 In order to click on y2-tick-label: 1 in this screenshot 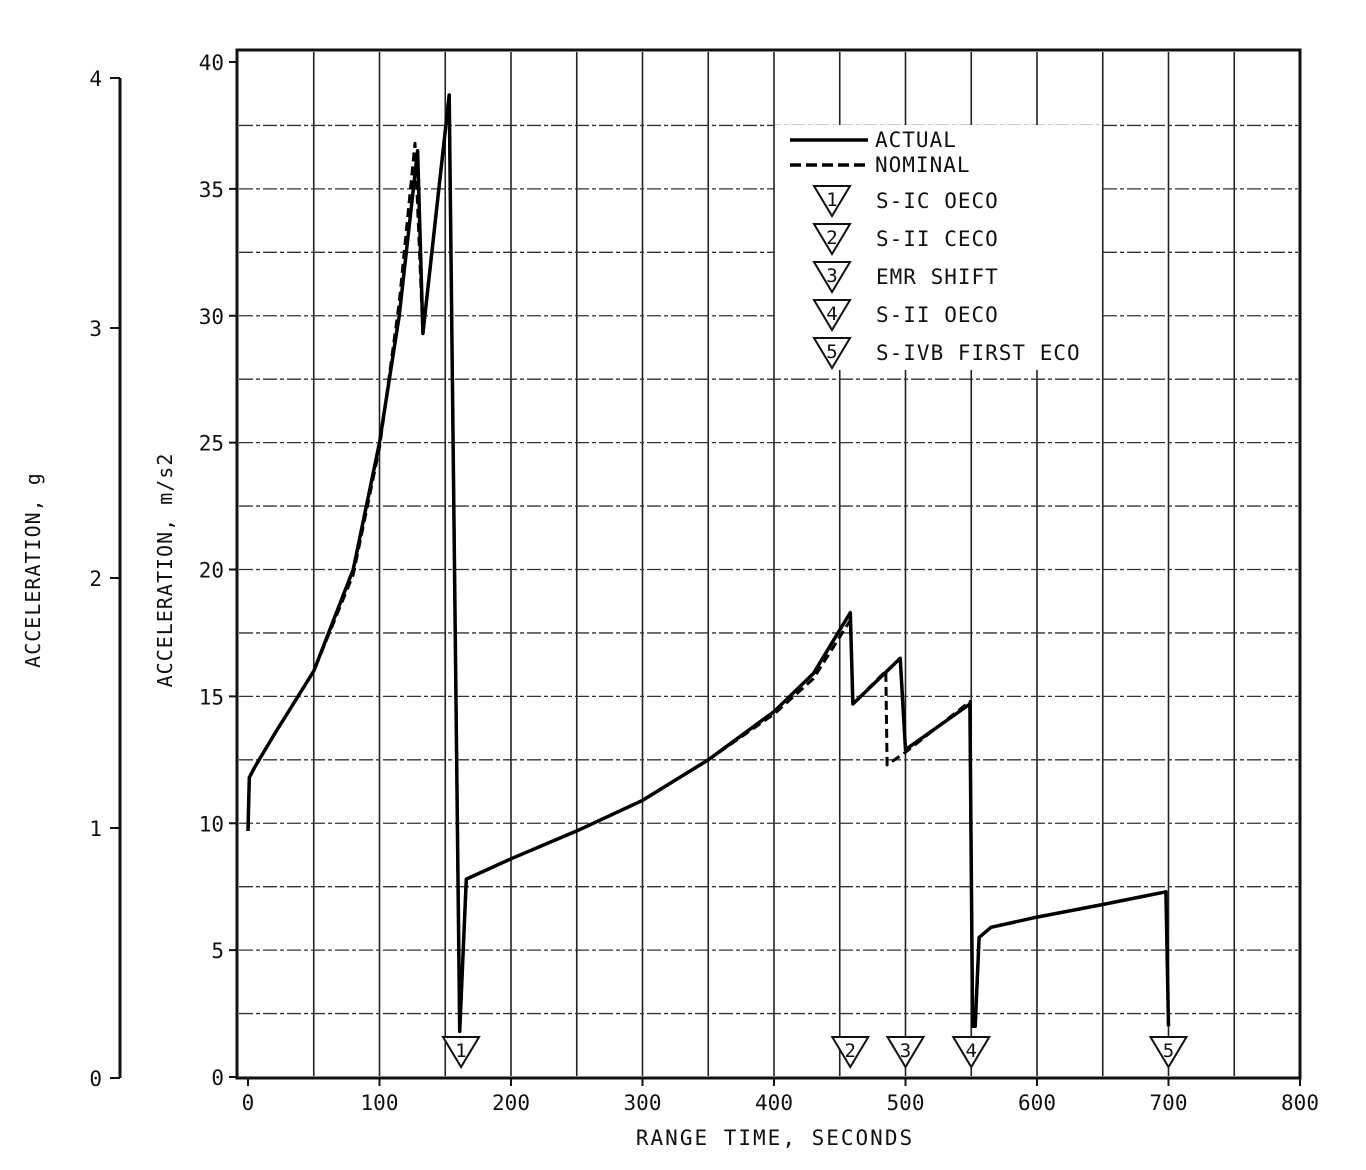, I will do `click(95, 829)`.